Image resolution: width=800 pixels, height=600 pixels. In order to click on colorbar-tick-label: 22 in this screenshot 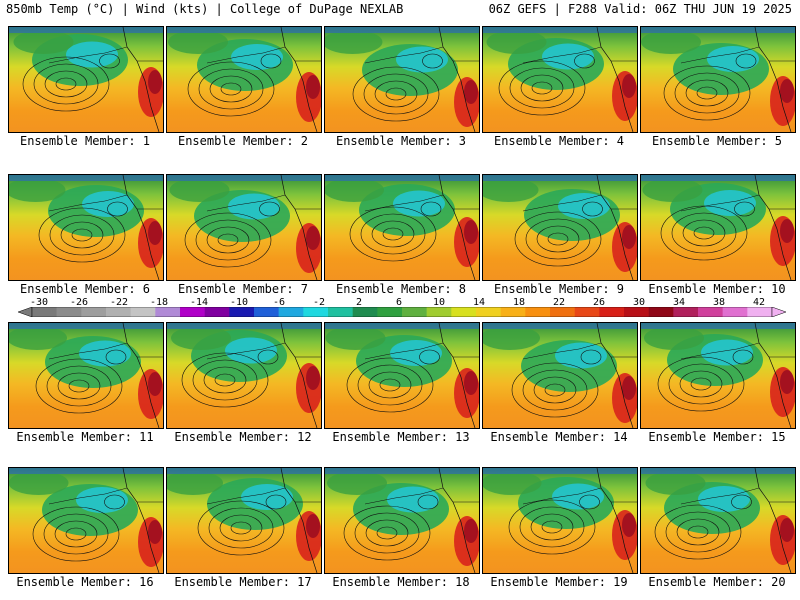, I will do `click(559, 302)`.